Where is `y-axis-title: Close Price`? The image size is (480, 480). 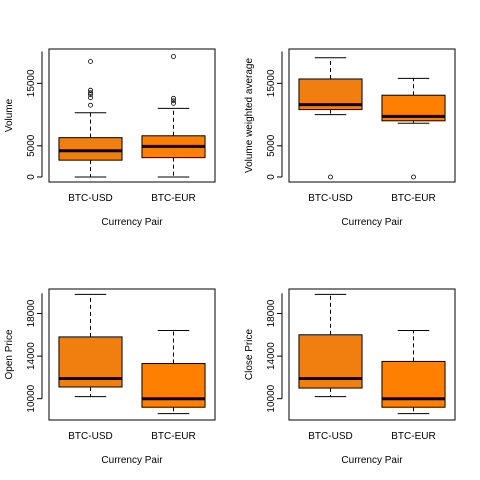 y-axis-title: Close Price is located at coordinates (249, 355).